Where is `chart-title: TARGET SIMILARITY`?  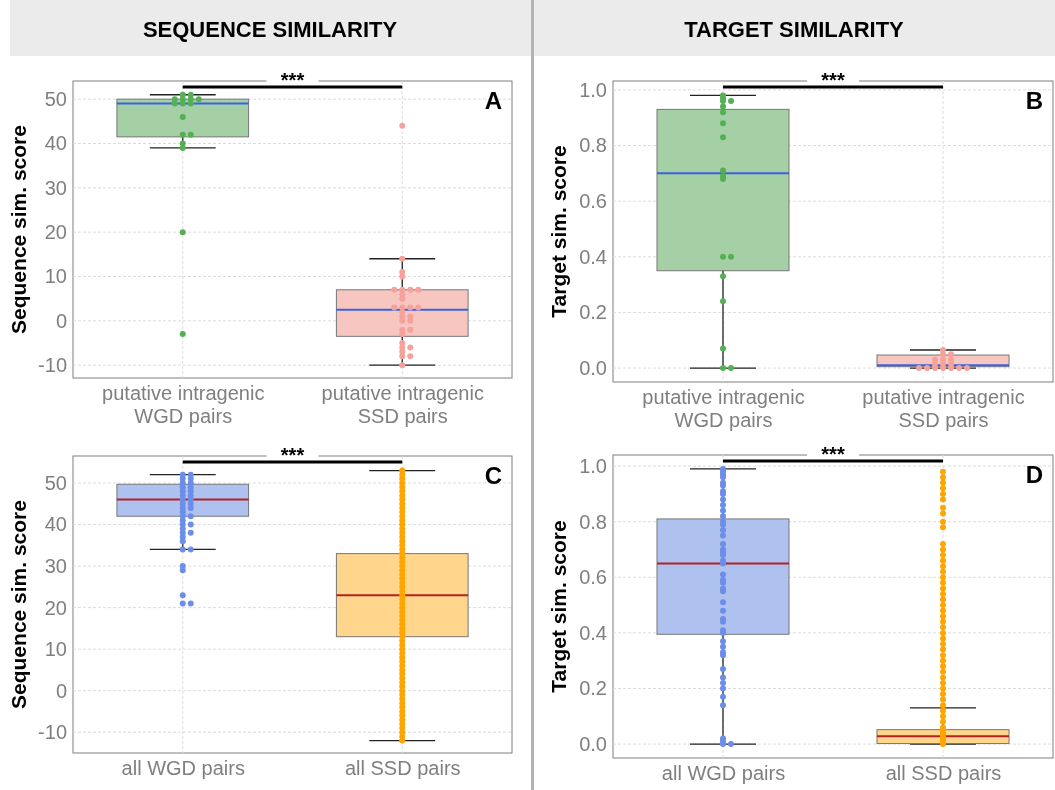 chart-title: TARGET SIMILARITY is located at coordinates (794, 29).